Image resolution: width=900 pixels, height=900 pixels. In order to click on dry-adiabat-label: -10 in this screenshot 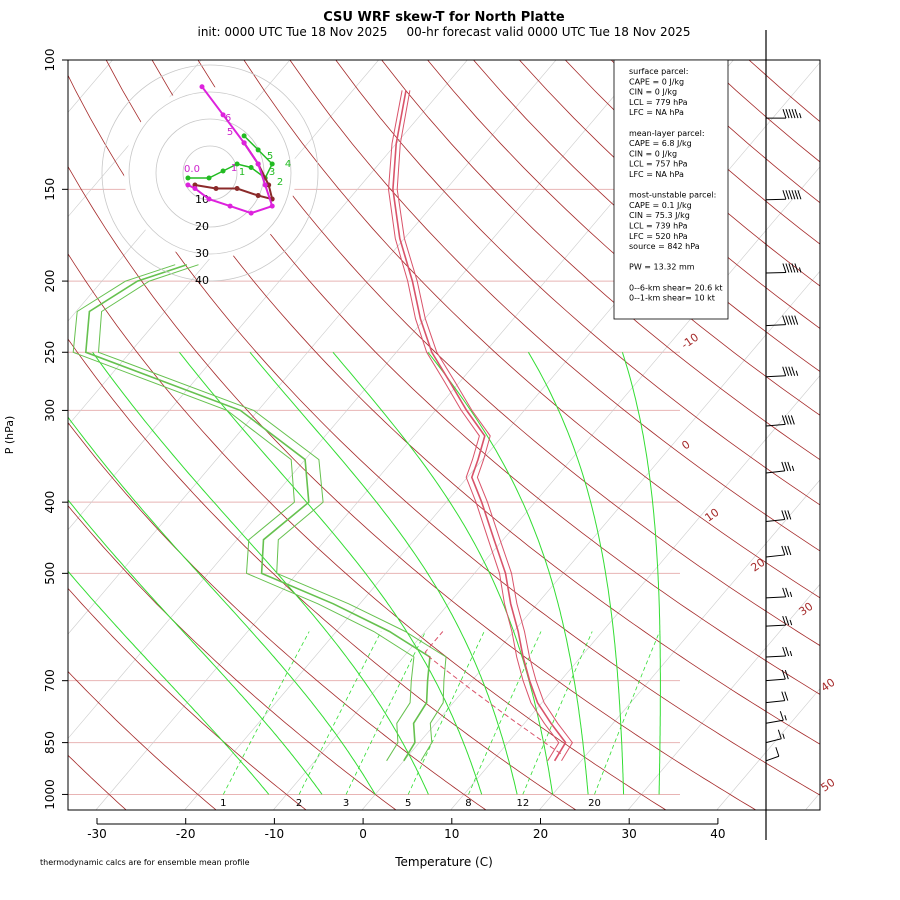, I will do `click(690, 341)`.